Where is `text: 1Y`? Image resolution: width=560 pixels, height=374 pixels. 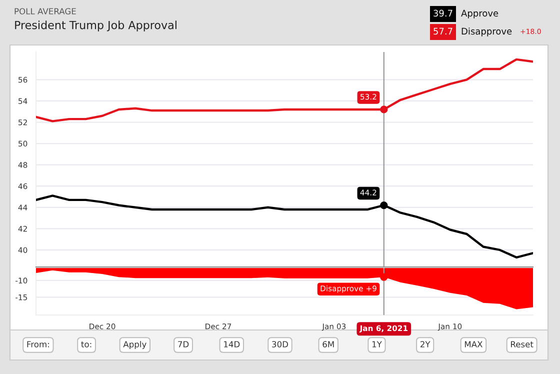 text: 1Y is located at coordinates (377, 344).